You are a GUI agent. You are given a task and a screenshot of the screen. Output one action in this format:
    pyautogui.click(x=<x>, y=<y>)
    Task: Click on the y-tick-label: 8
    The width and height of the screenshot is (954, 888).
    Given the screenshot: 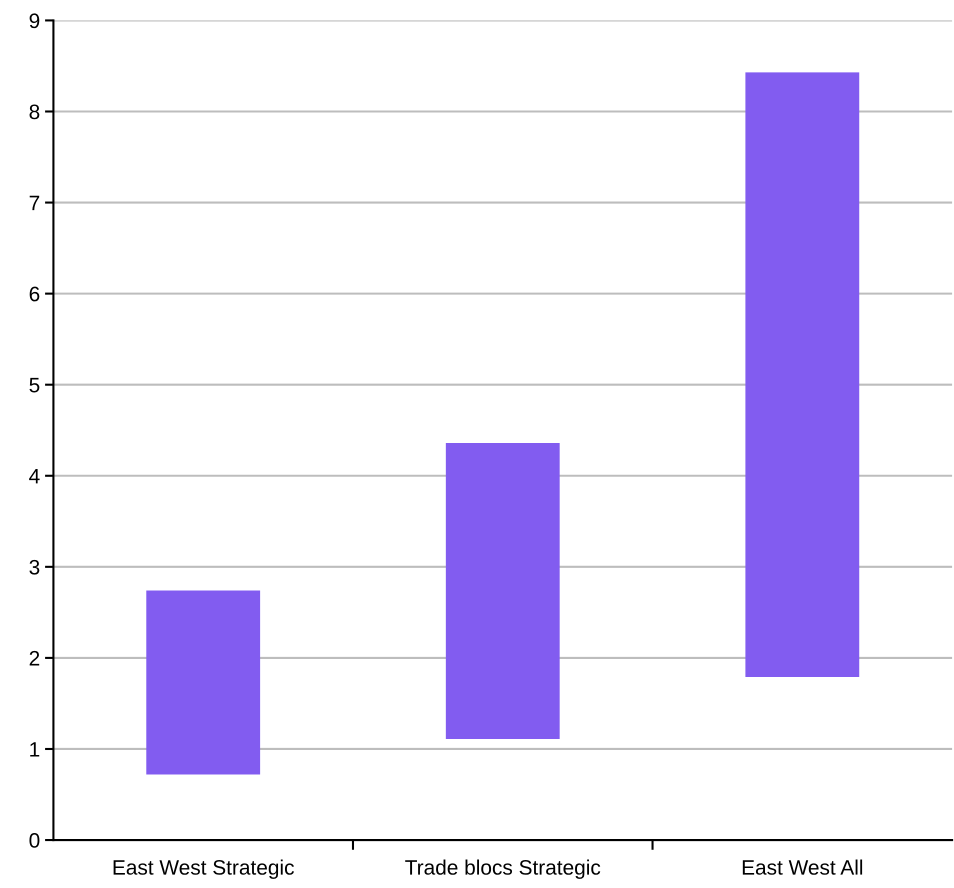 What is the action you would take?
    pyautogui.click(x=35, y=112)
    